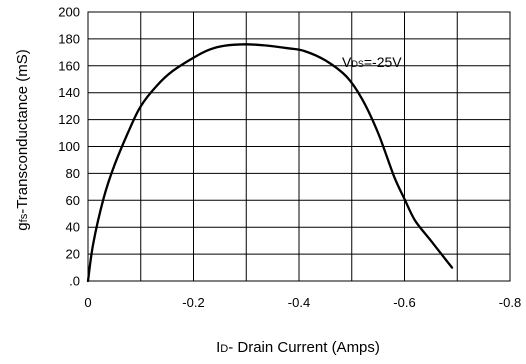  I want to click on x-axis-ticks: 0 -0.2 -0.4 -0.6 -0.8, so click(302, 302).